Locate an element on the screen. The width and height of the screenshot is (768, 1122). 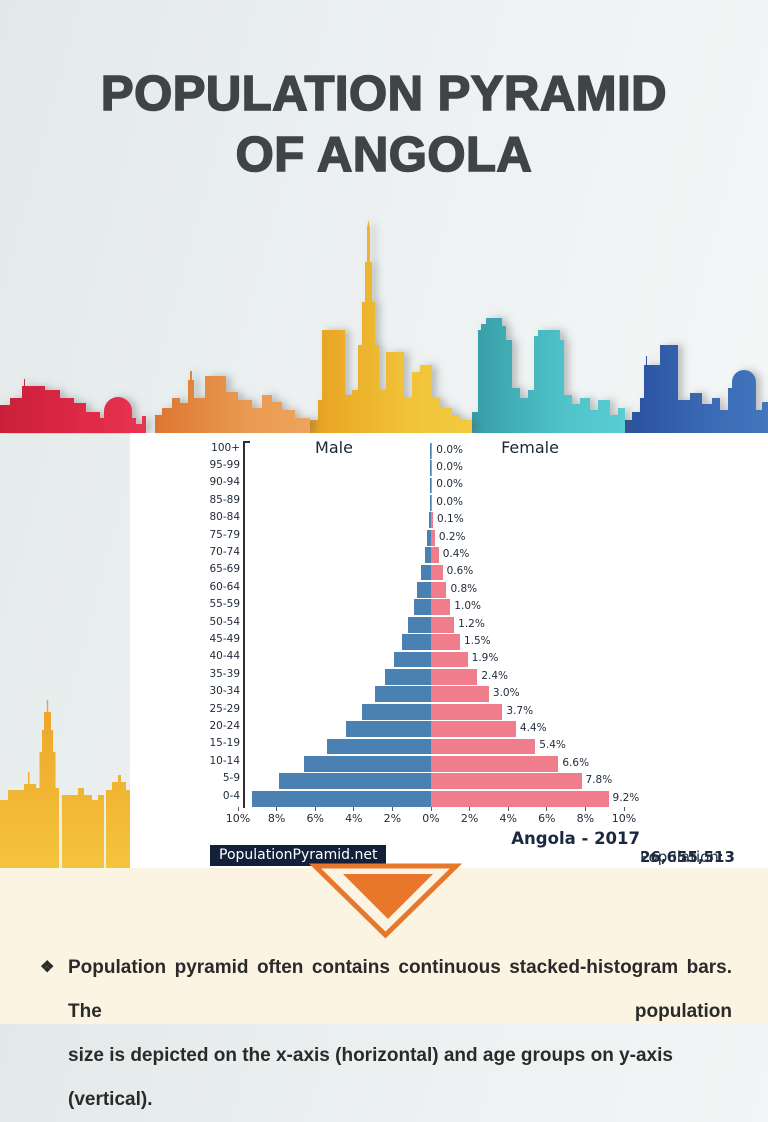
y-axis-line is located at coordinates (244, 624).